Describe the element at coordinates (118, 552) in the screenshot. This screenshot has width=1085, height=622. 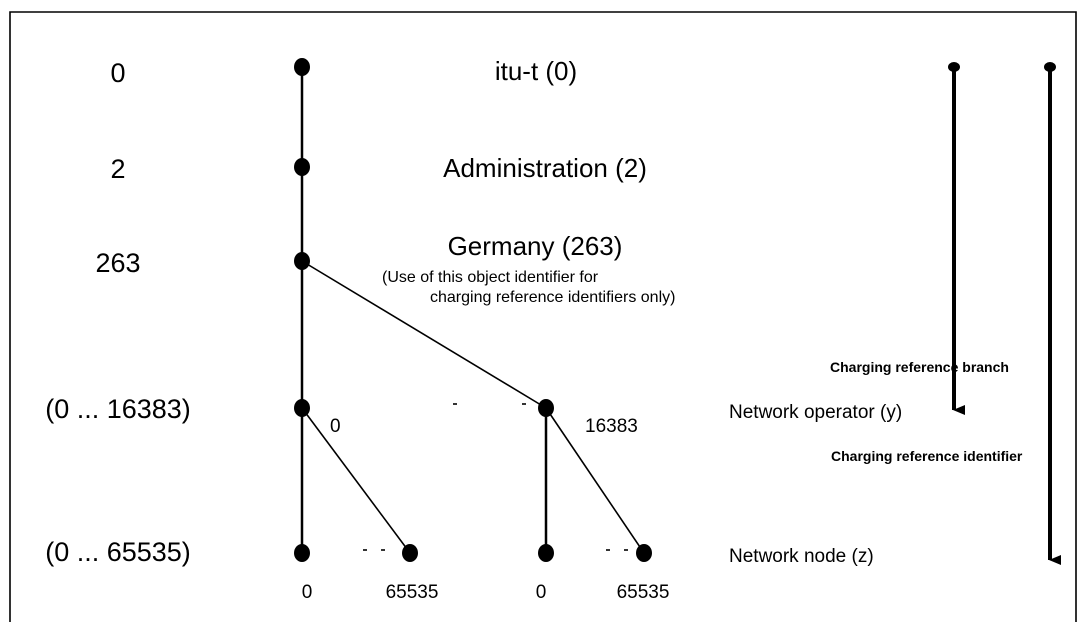
I see `level-label-node-range: (0 ... 65535)` at that location.